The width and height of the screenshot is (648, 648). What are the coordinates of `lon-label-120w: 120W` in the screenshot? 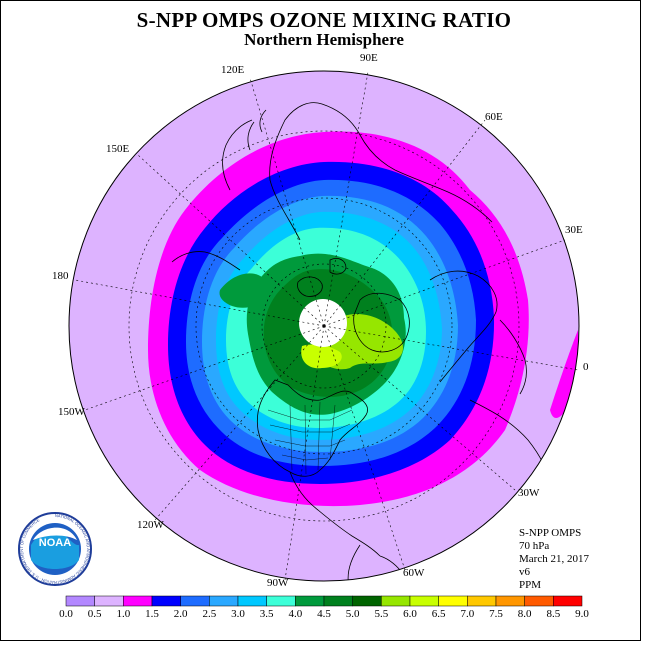 It's located at (151, 525).